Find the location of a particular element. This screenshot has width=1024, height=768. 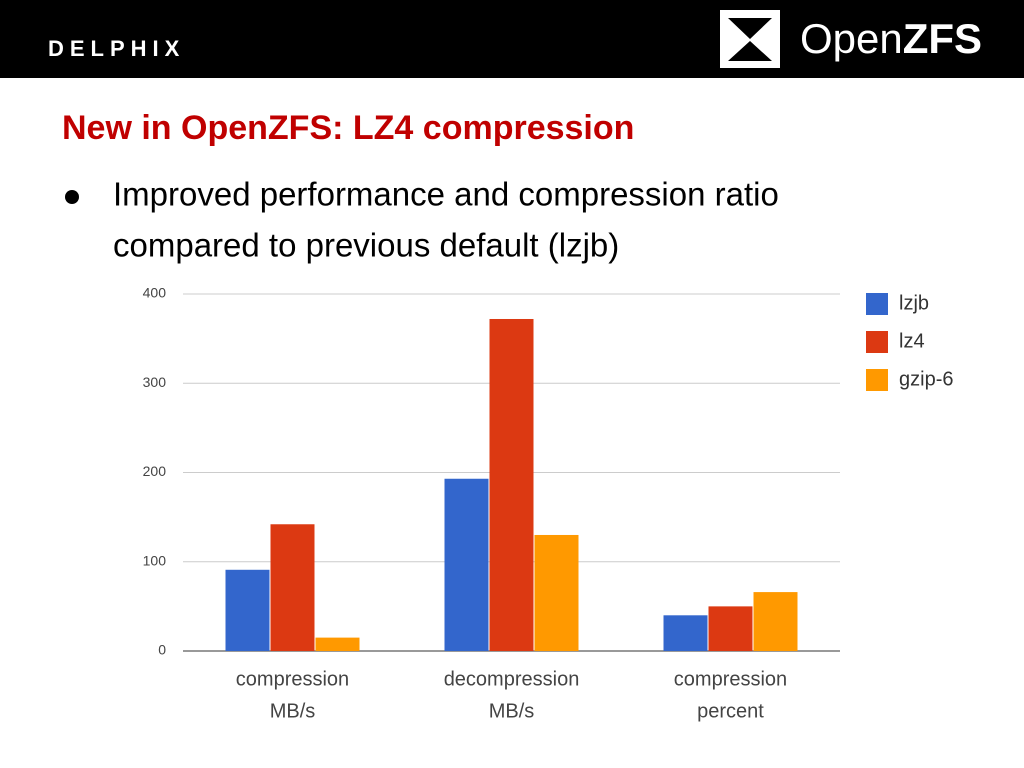

openzfs-icon-shape is located at coordinates (750, 39).